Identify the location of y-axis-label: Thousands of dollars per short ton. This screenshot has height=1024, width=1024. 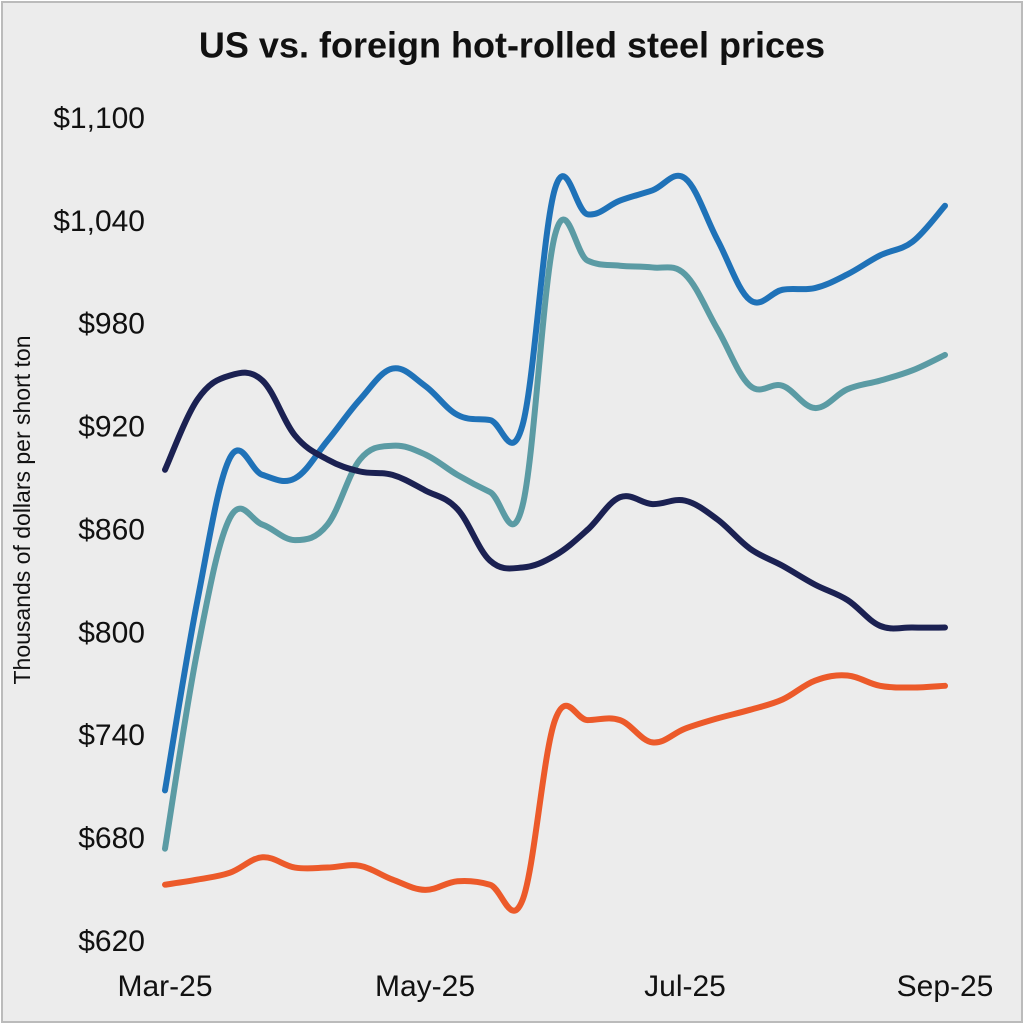
(22, 509).